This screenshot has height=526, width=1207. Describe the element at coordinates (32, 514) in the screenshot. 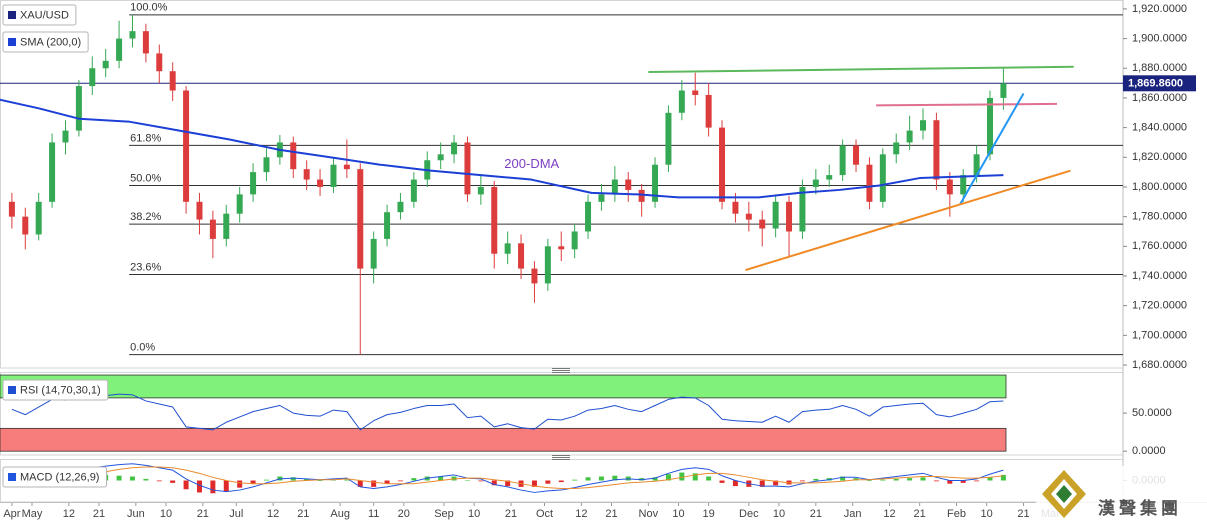

I see `x-tick-label: May` at that location.